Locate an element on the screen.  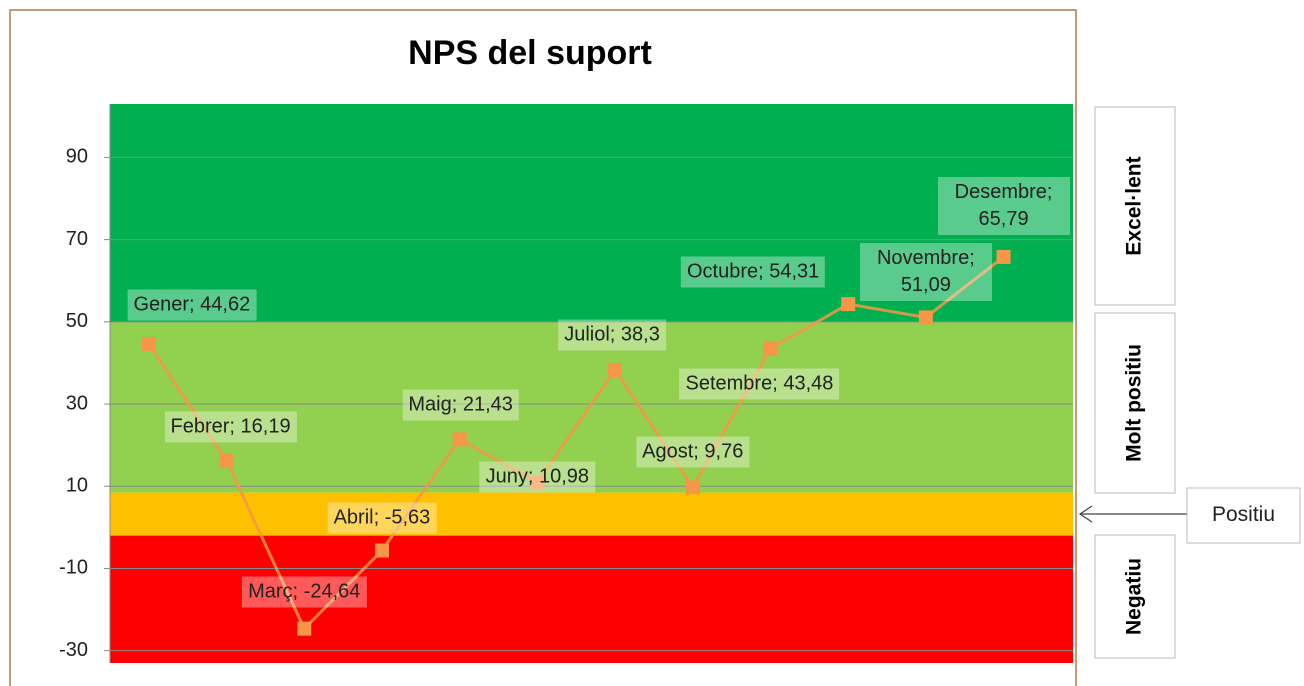
data-label: Febrer; 16,19 is located at coordinates (230, 427).